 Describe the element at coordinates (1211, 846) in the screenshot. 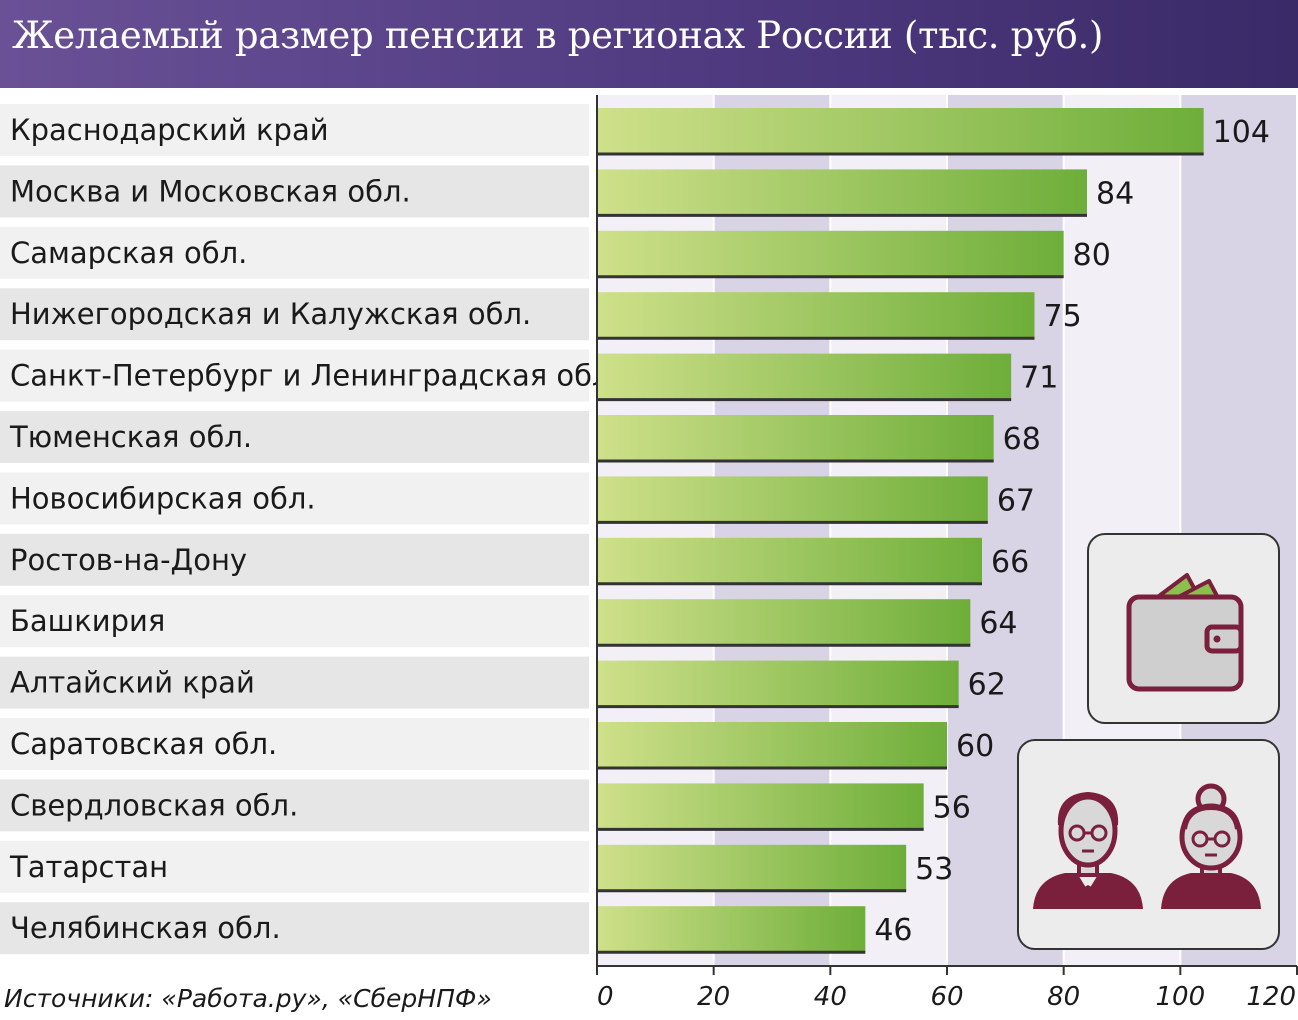

I see `grandmother-icon` at that location.